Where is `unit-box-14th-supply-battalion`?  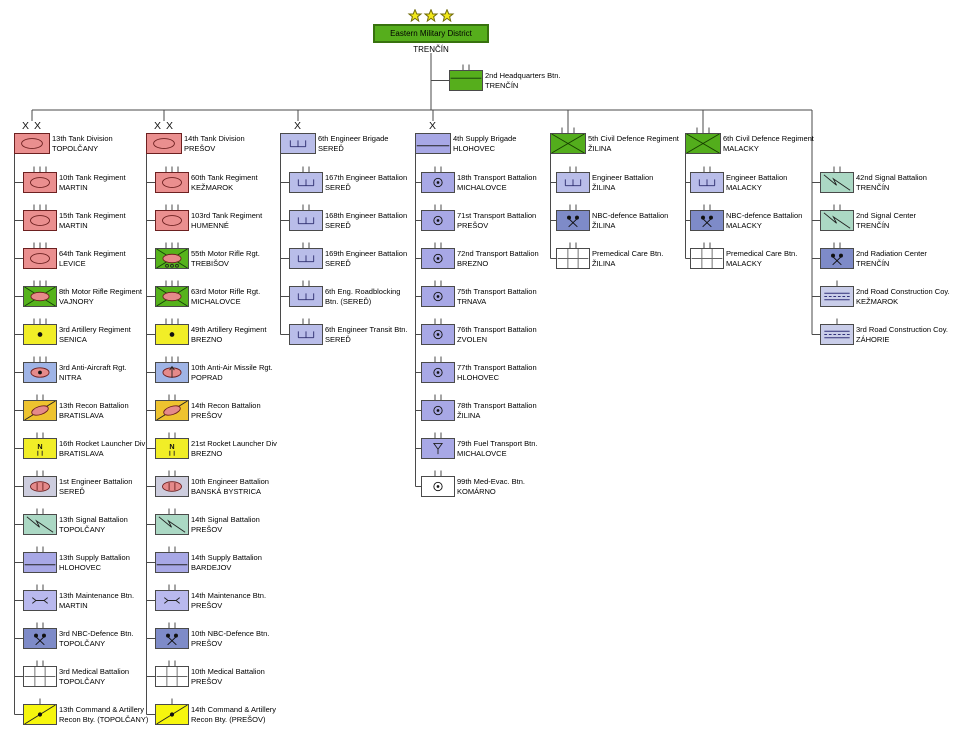
unit-box-14th-supply-battalion is located at coordinates (172, 562).